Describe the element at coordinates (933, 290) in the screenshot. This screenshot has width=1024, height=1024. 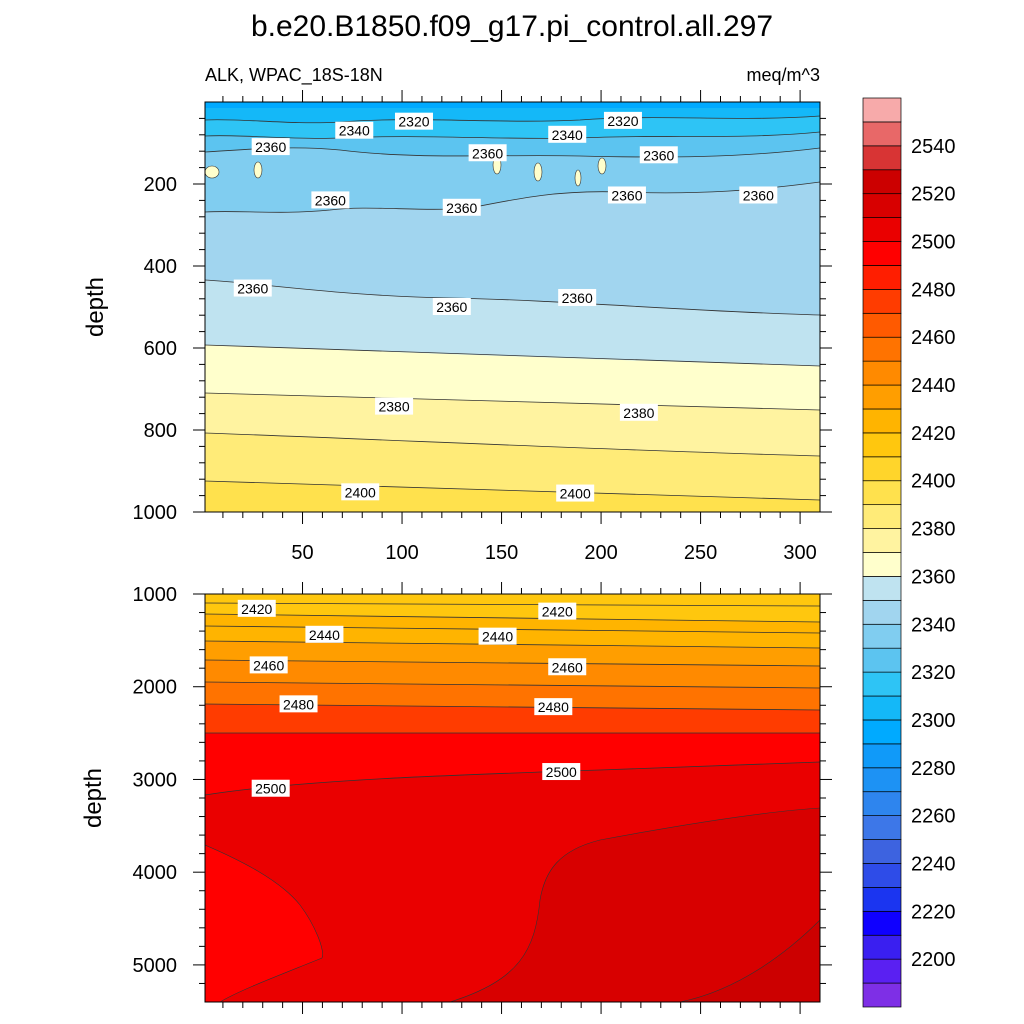
I see `colorbar-label: 2480` at that location.